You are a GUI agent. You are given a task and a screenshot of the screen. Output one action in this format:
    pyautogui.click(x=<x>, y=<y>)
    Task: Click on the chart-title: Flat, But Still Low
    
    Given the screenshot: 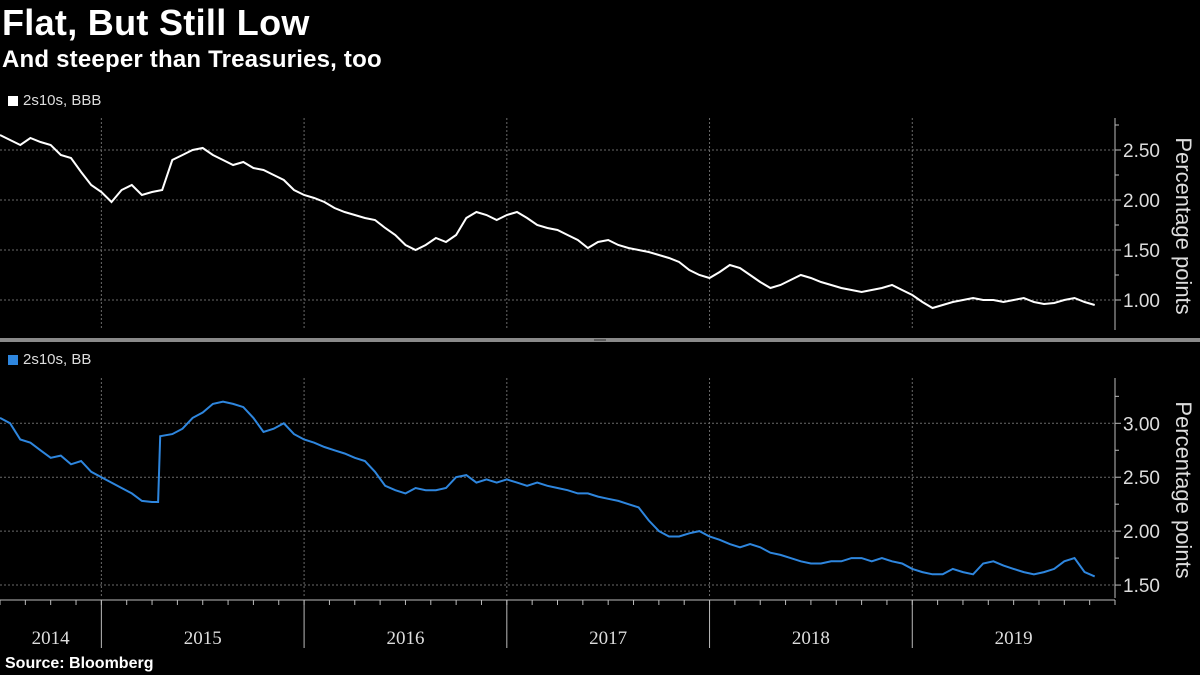 What is the action you would take?
    pyautogui.click(x=156, y=22)
    